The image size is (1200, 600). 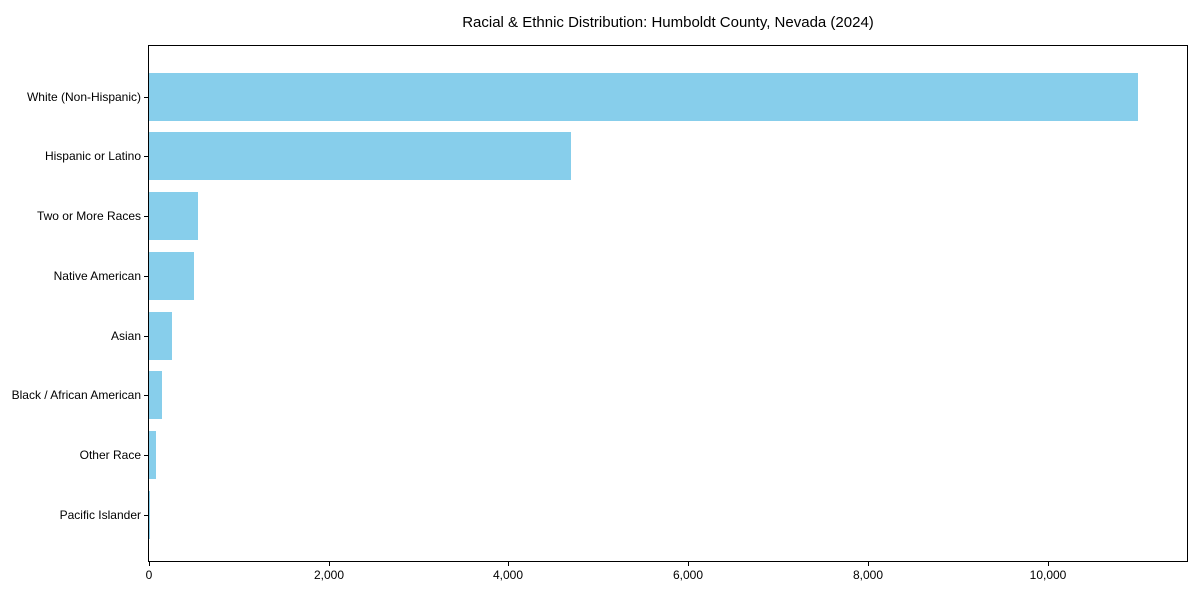 What do you see at coordinates (125, 335) in the screenshot?
I see `y-axis-label: Asian` at bounding box center [125, 335].